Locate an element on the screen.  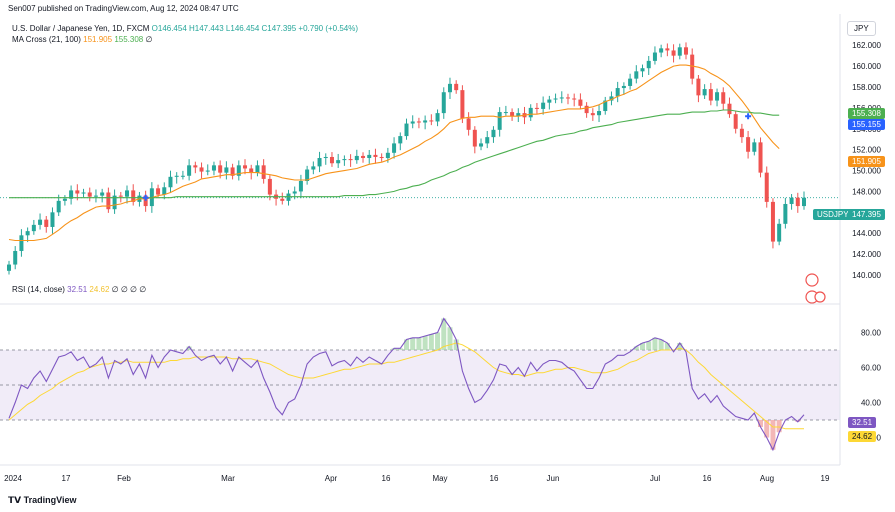
currency-button: JPY is located at coordinates (861, 28).